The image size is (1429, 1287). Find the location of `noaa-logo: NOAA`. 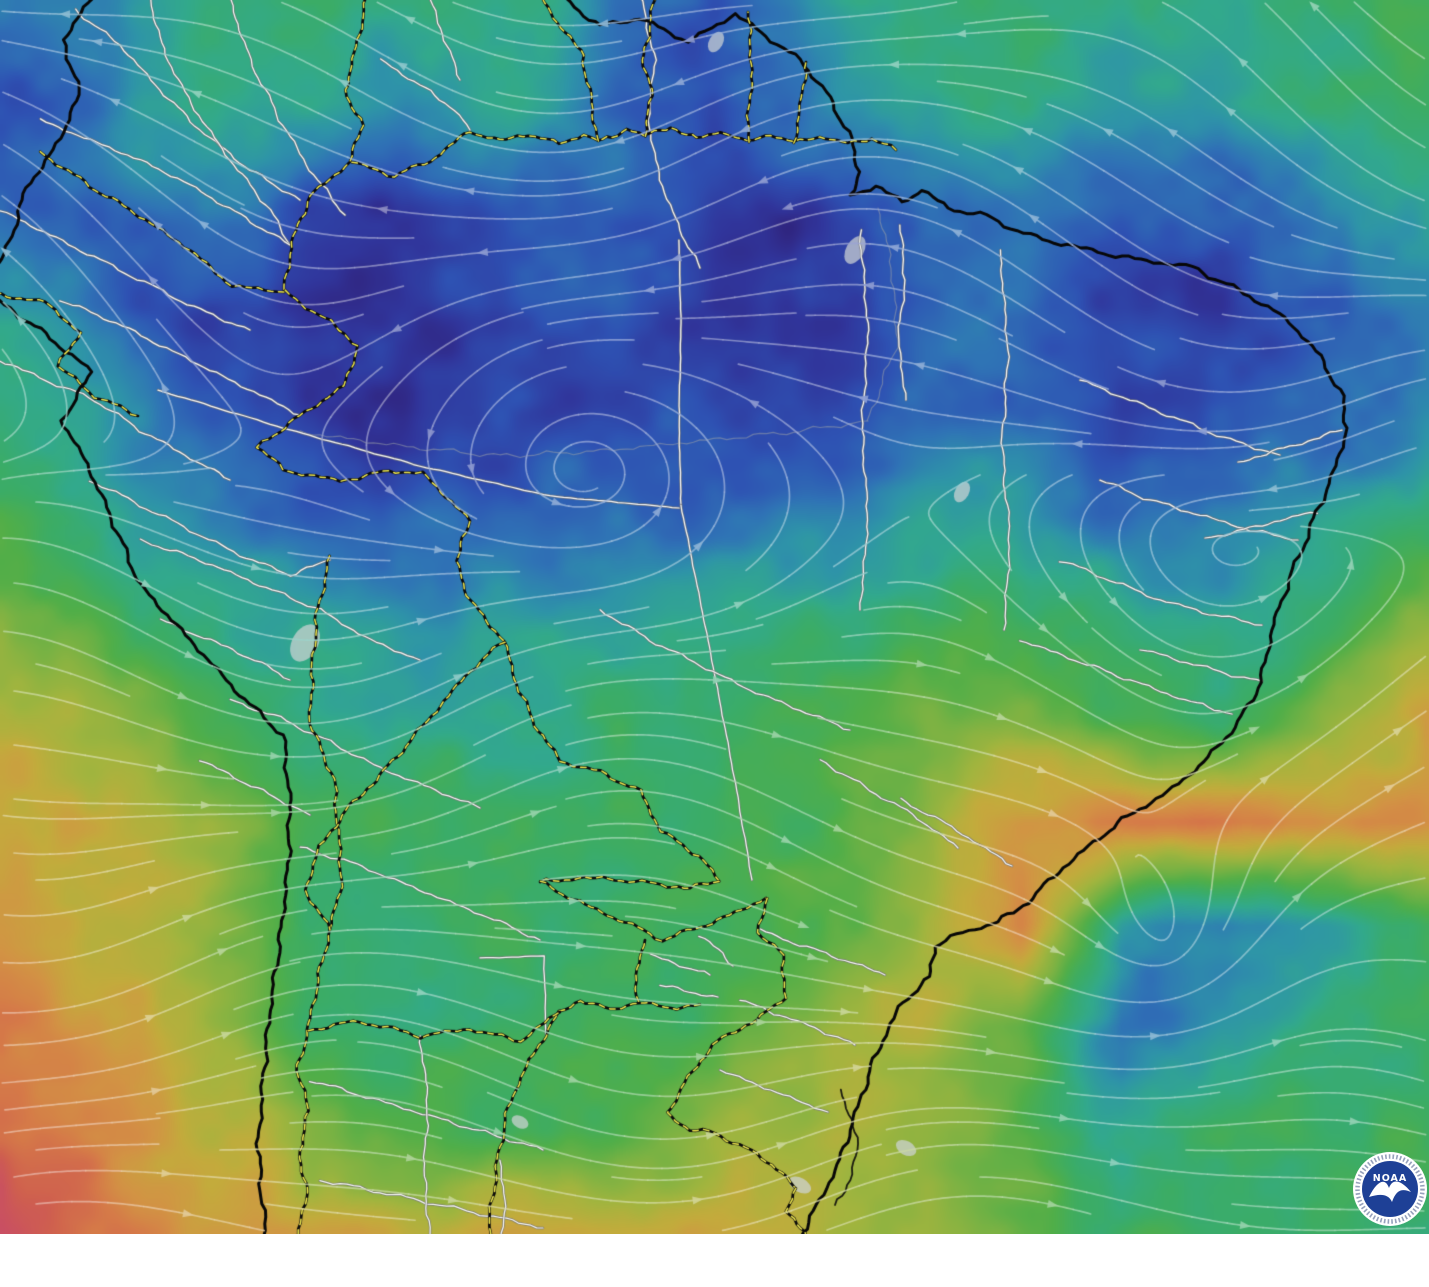

noaa-logo: NOAA is located at coordinates (1390, 1189).